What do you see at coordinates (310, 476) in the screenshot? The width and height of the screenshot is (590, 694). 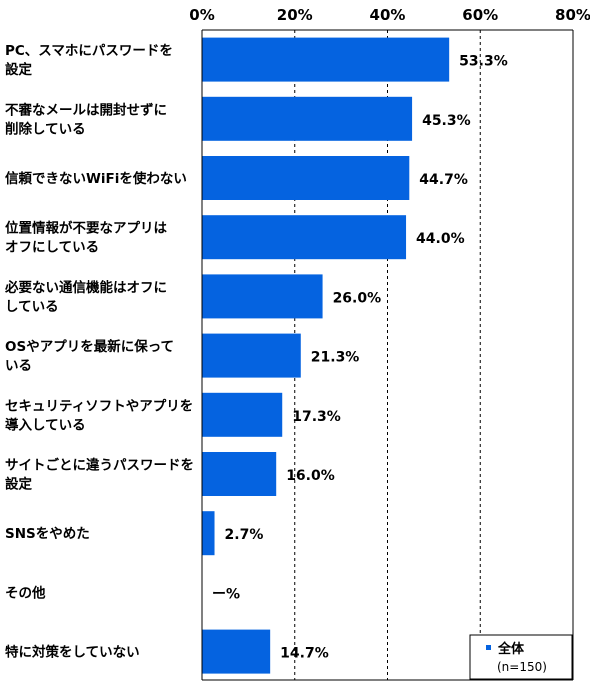 I see `data-label: 16.0%` at bounding box center [310, 476].